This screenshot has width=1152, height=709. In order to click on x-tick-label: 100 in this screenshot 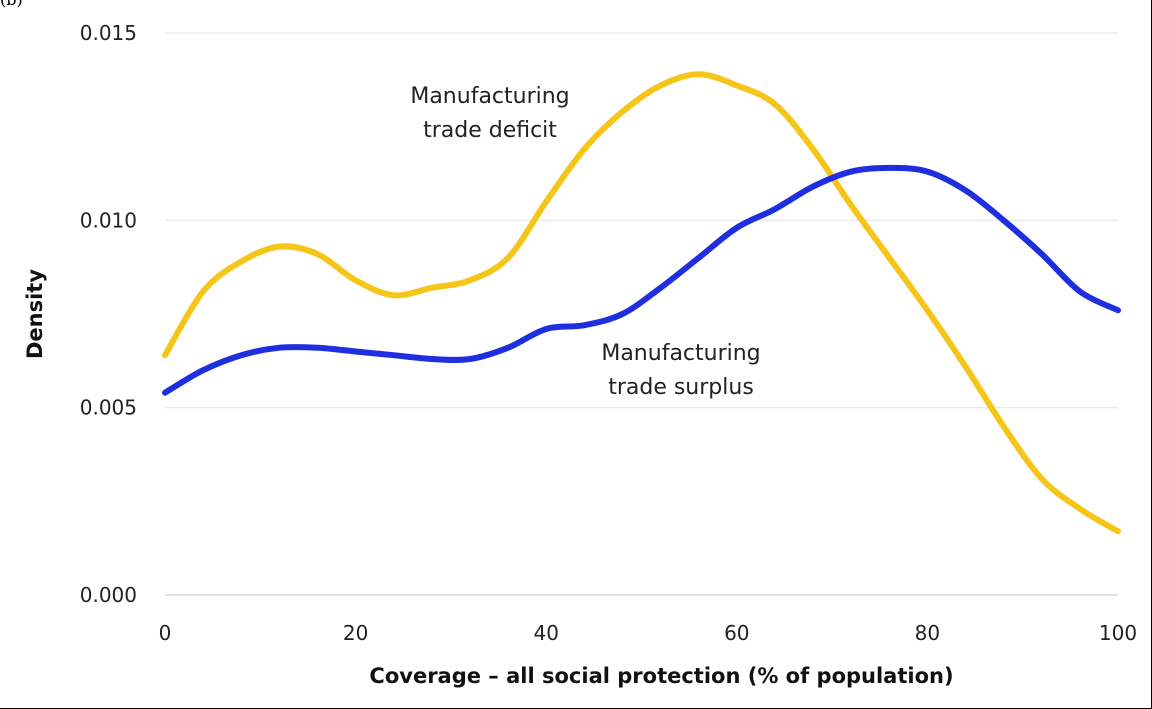, I will do `click(1118, 633)`.